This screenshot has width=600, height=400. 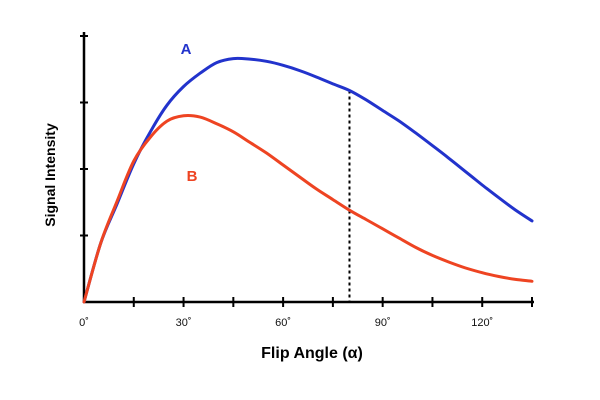 What do you see at coordinates (383, 323) in the screenshot?
I see `x-tick-label: 90˚` at bounding box center [383, 323].